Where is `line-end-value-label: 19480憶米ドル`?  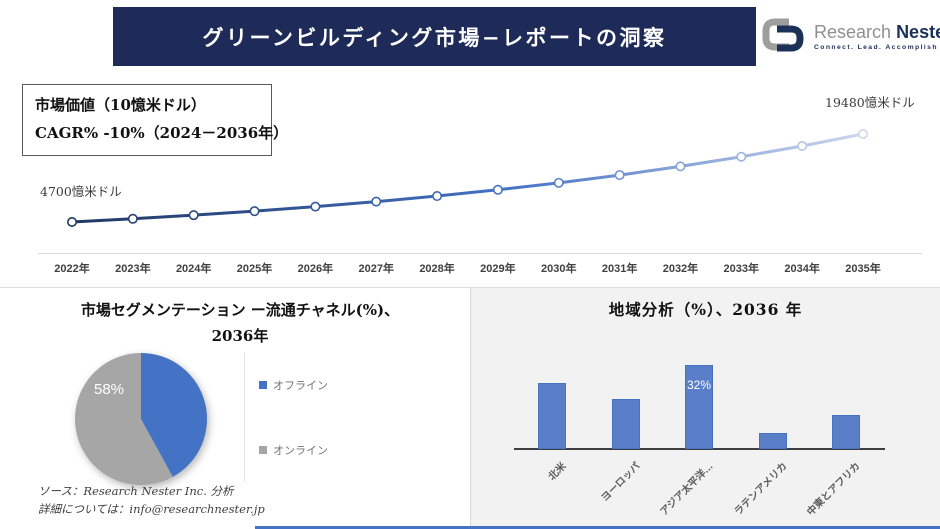
line-end-value-label: 19480憶米ドル is located at coordinates (870, 102).